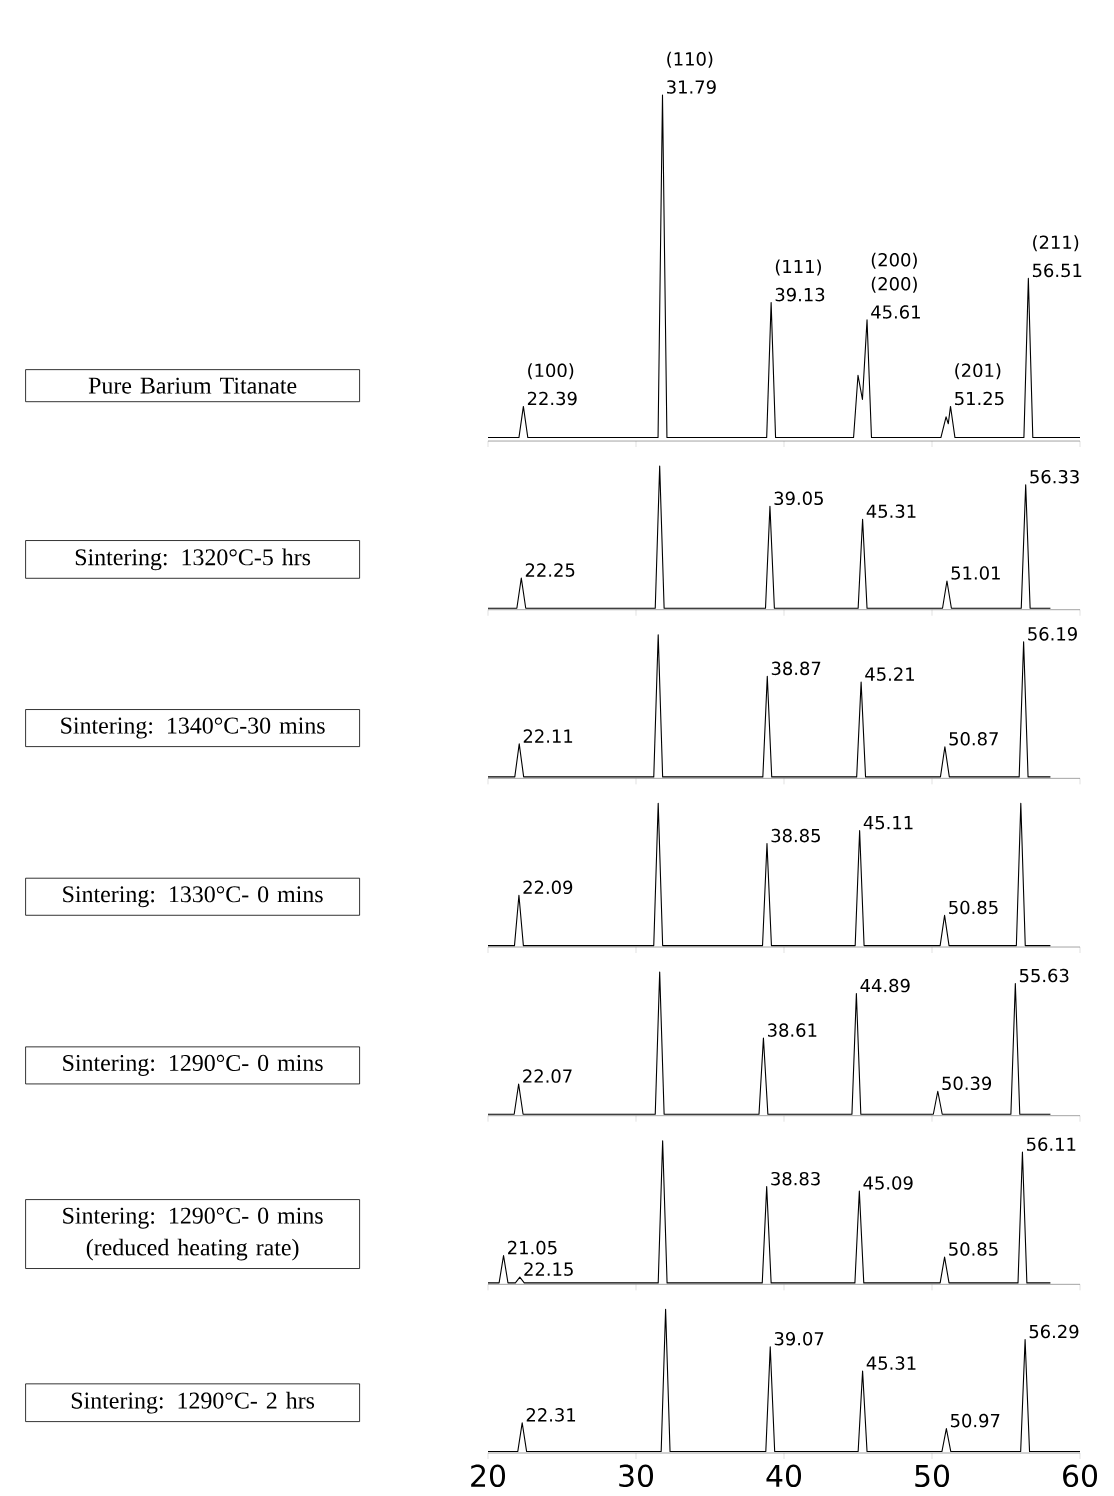 The image size is (1114, 1496). What do you see at coordinates (932, 1476) in the screenshot?
I see `x-tick-label: 50` at bounding box center [932, 1476].